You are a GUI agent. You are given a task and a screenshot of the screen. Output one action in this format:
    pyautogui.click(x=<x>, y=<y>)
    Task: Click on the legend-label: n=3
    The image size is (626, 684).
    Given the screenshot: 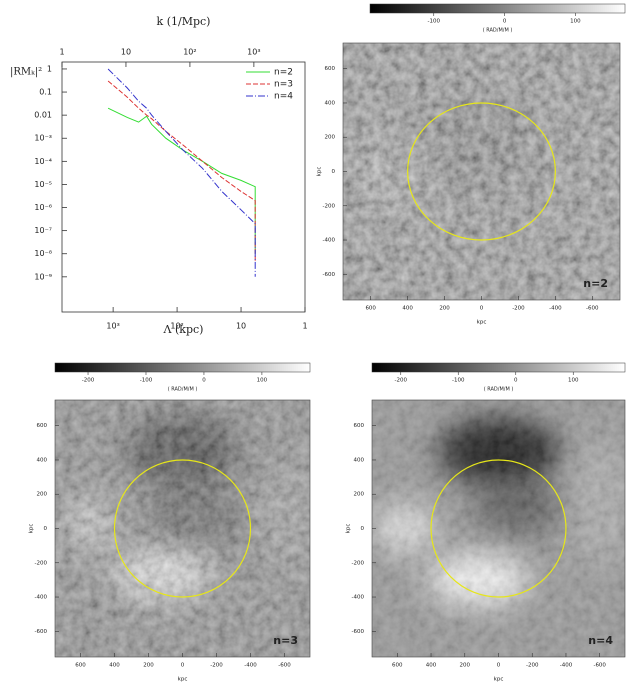 What is the action you would take?
    pyautogui.click(x=283, y=85)
    